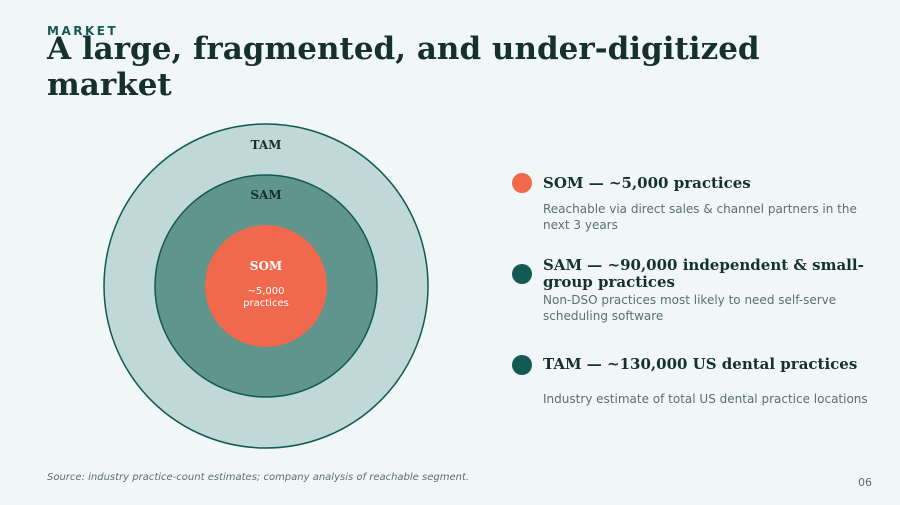 The height and width of the screenshot is (505, 900). Describe the element at coordinates (266, 266) in the screenshot. I see `som-label: SOM` at that location.